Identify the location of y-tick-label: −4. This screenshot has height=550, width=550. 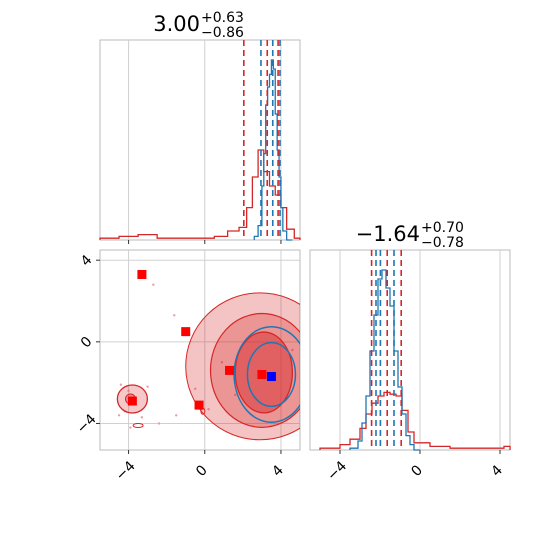
(87, 424).